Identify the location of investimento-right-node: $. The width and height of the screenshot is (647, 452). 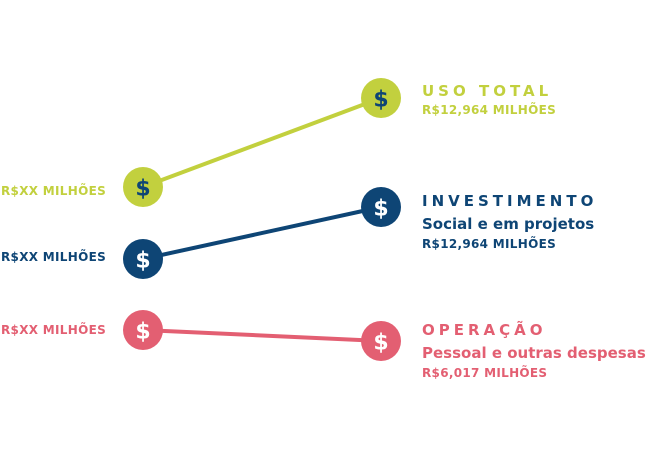
(381, 207).